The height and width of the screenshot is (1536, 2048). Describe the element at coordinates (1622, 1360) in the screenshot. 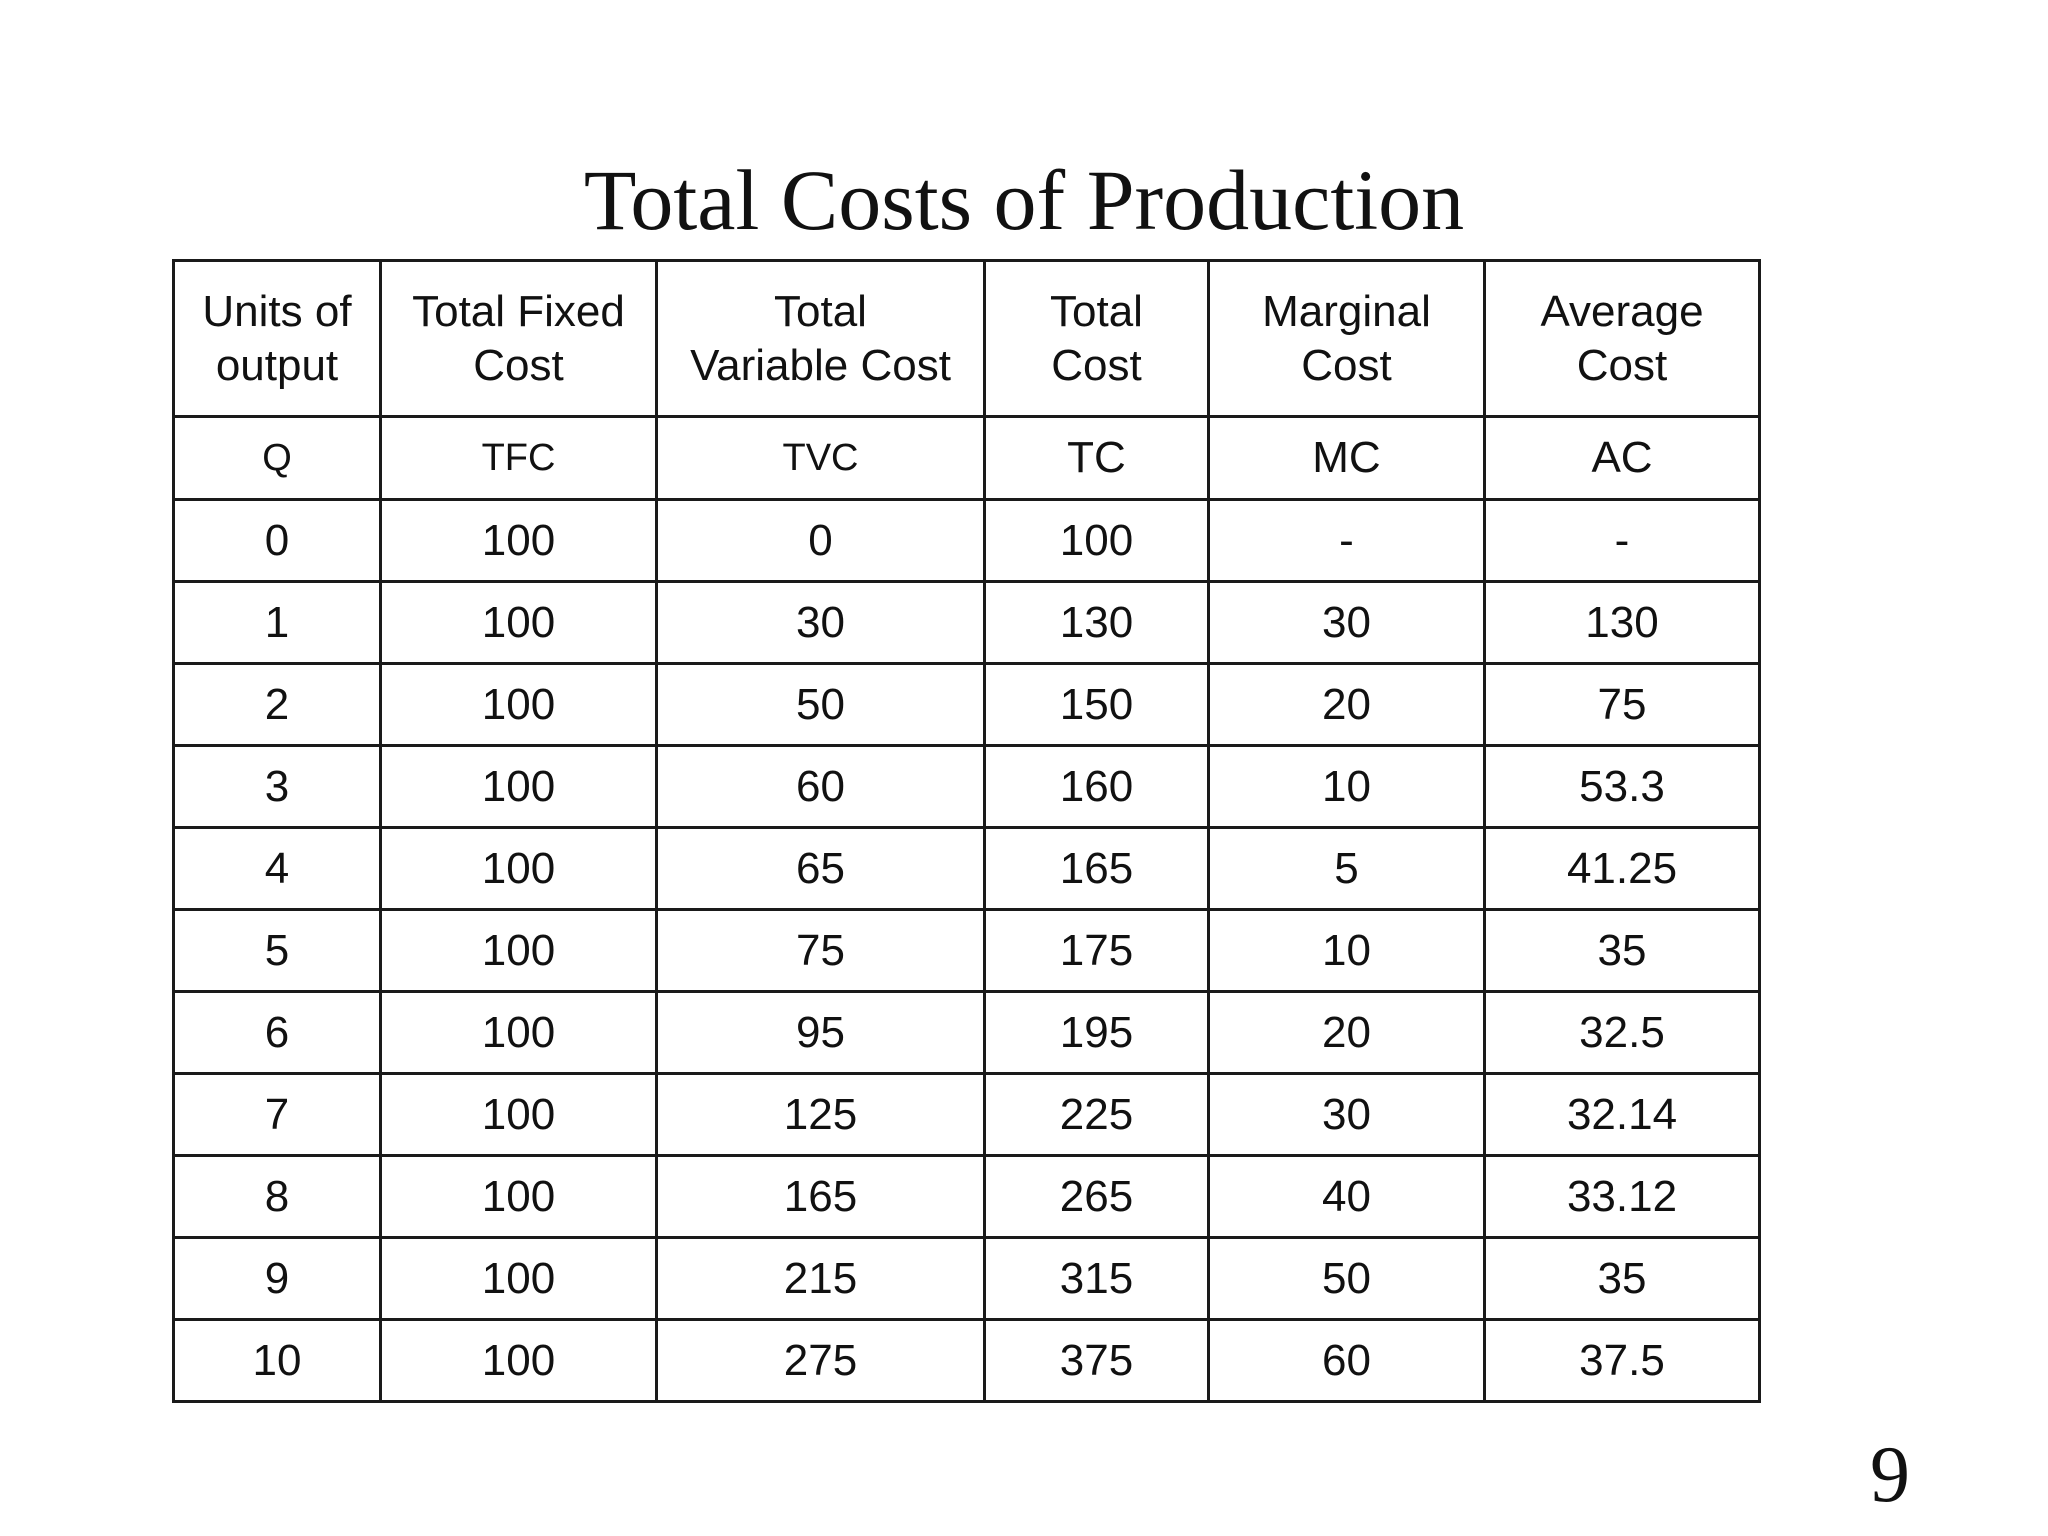

I see `cell-ac: 37.5` at that location.